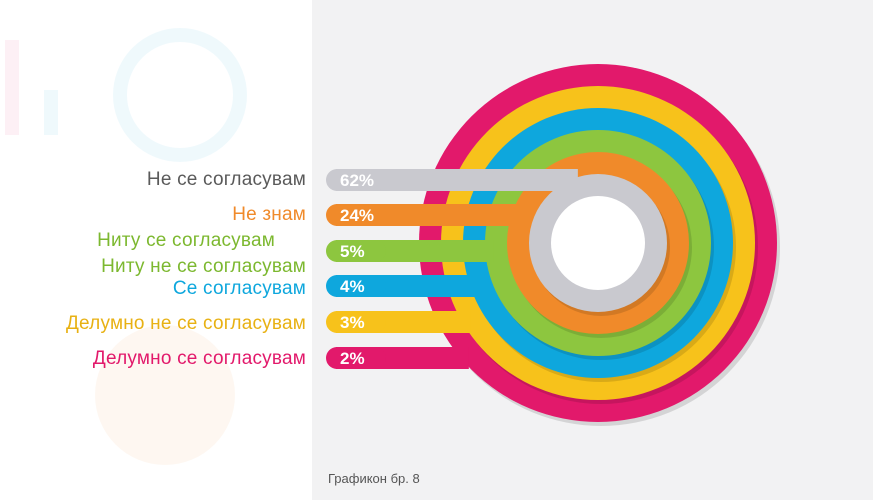  I want to click on chart-caption: Графикон бр. 8, so click(374, 478).